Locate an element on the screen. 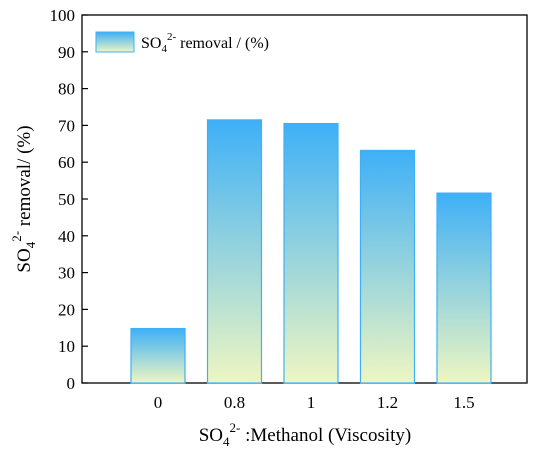 The image size is (550, 453). y-axis-title-sub: 4 is located at coordinates (30, 244).